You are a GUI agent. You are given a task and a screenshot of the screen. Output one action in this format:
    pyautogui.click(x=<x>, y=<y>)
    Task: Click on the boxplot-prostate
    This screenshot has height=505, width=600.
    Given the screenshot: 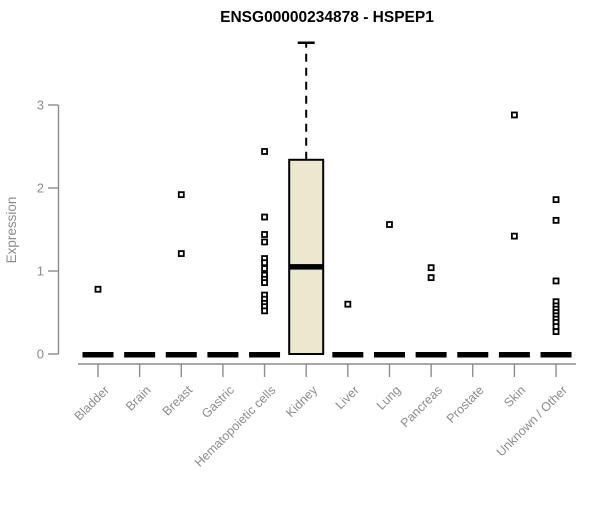 What is the action you would take?
    pyautogui.click(x=473, y=355)
    